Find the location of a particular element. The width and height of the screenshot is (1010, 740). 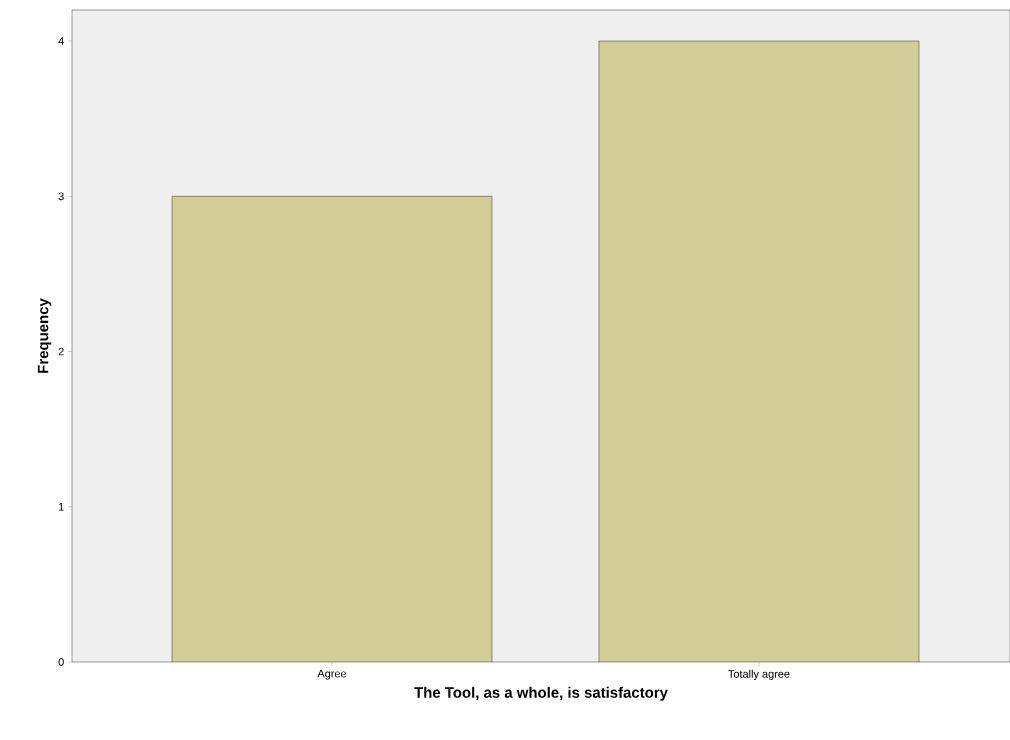

y-axis-title: Frequency is located at coordinates (44, 335).